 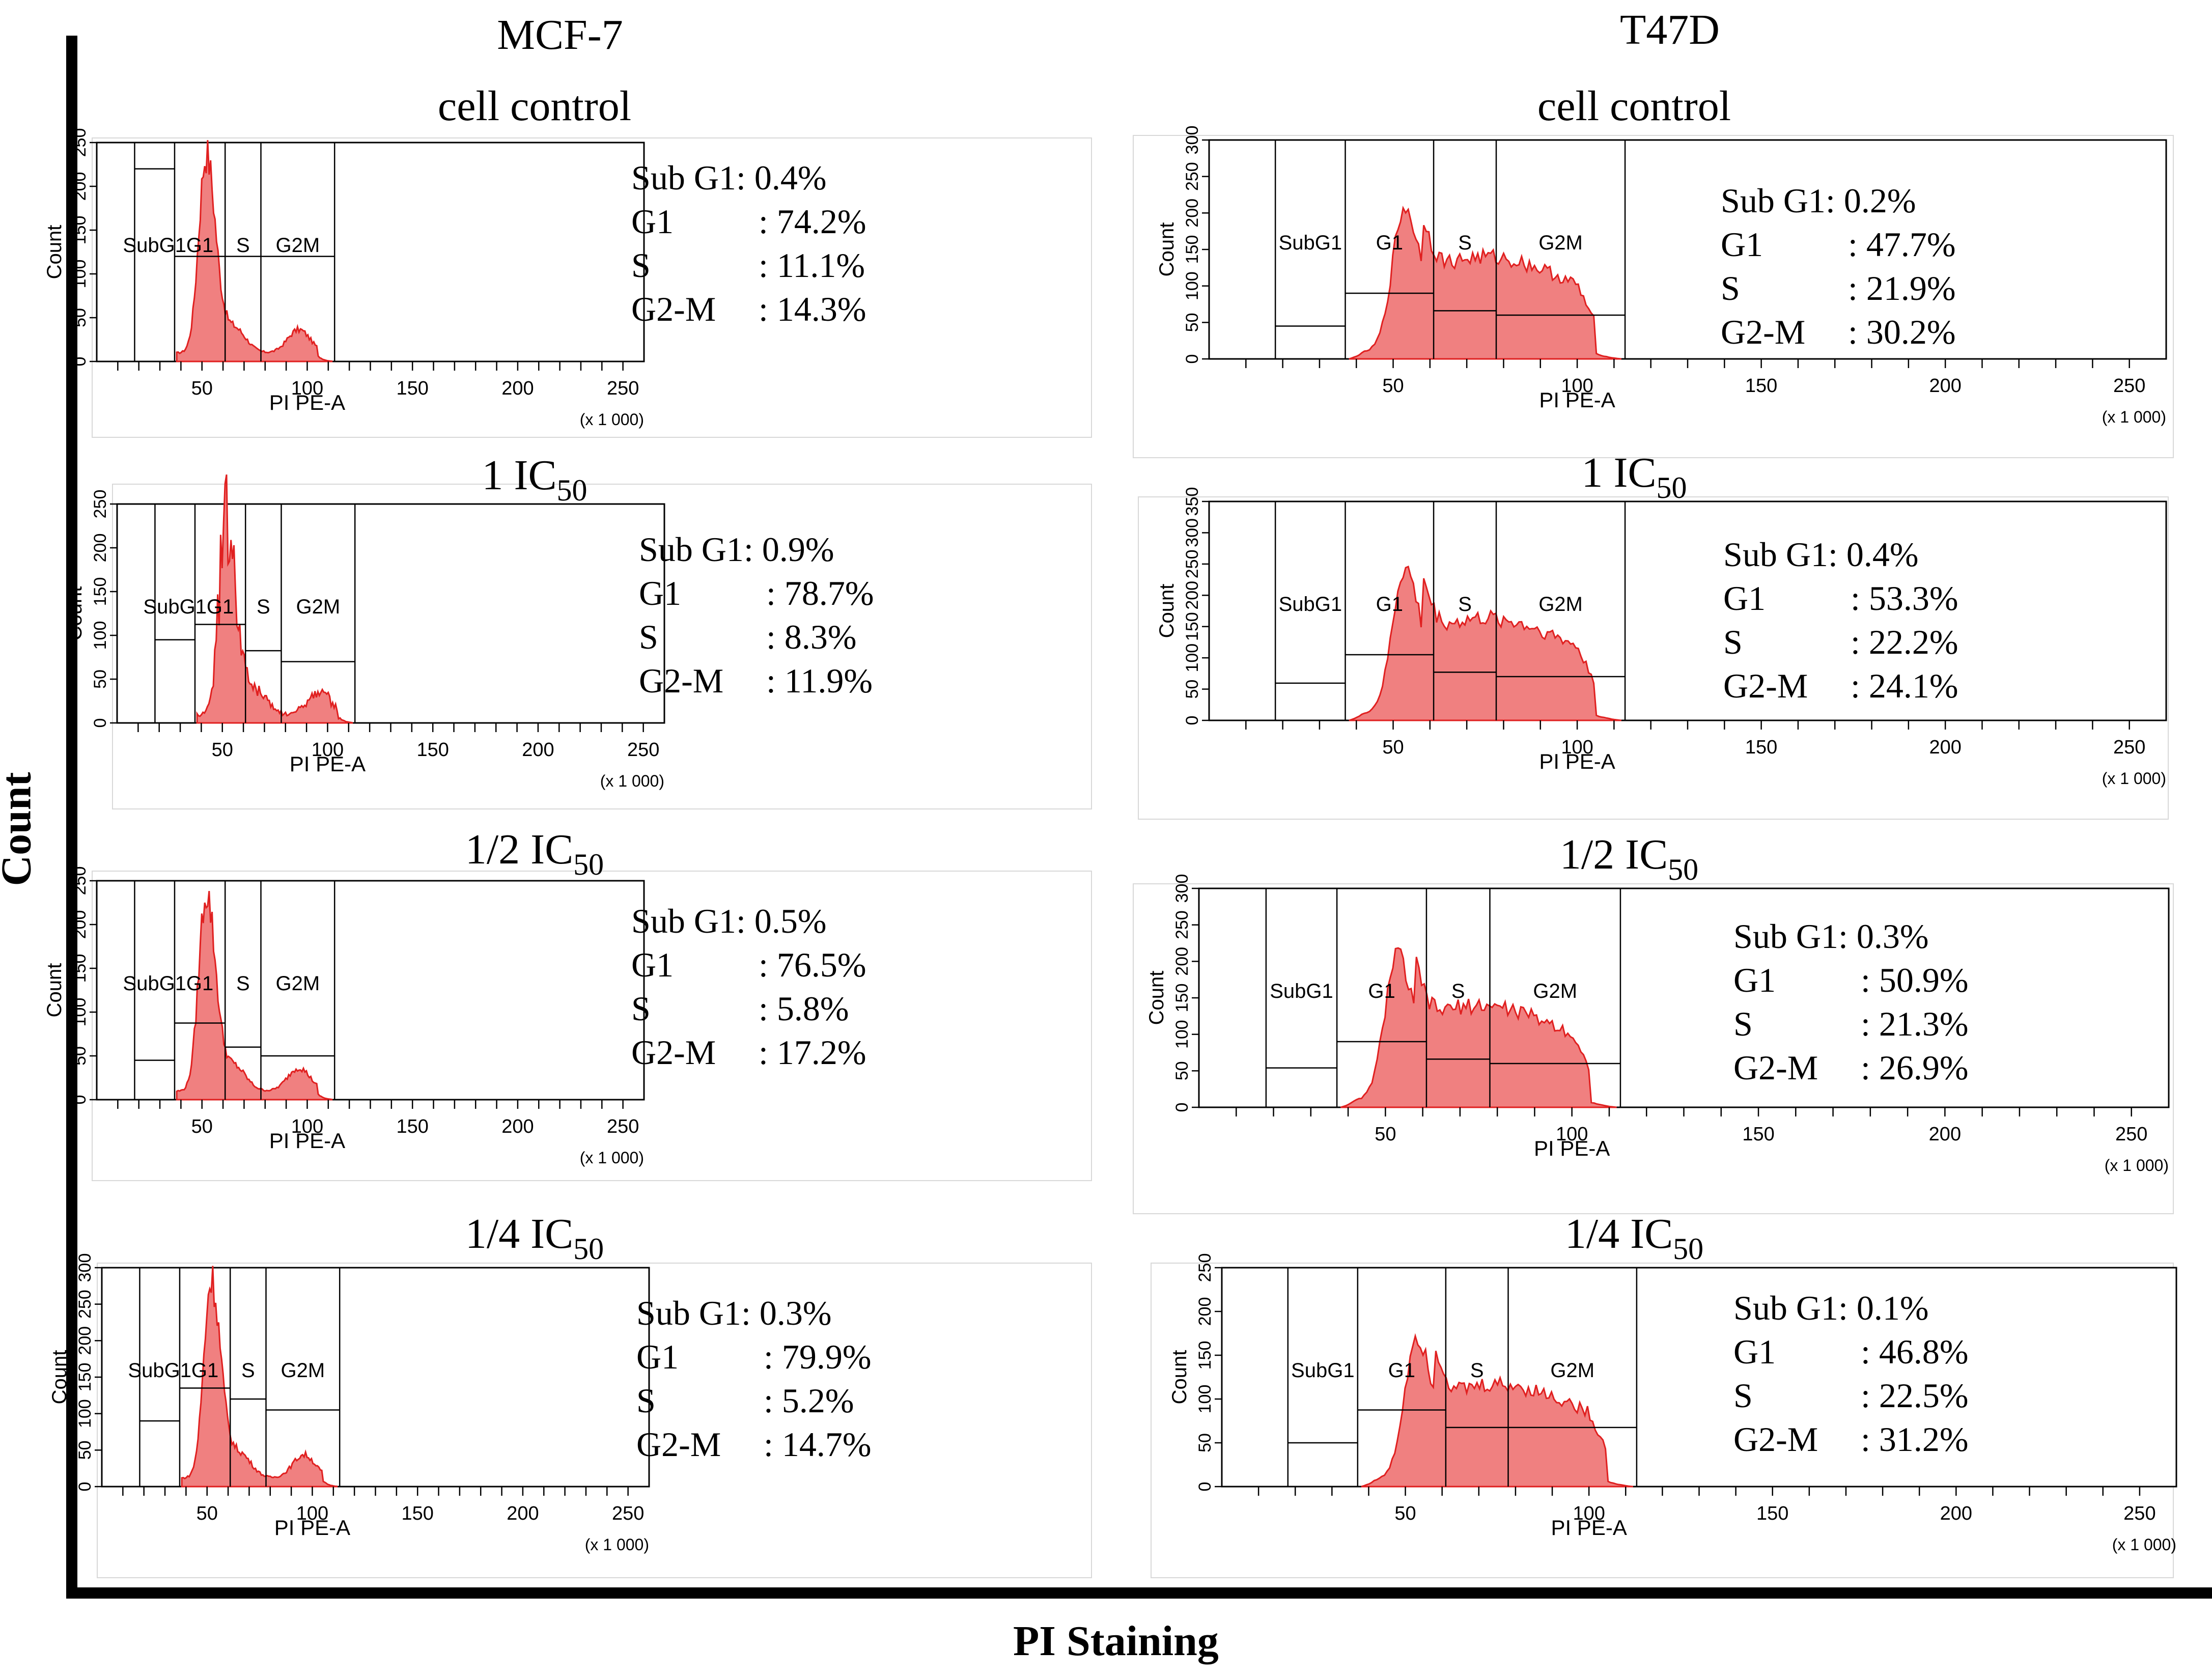 I want to click on stat-value: : 22.5%, so click(x=1915, y=1395).